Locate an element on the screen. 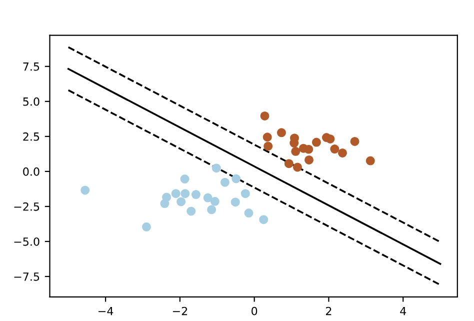  y-tick-label: 2.5 is located at coordinates (31, 136).